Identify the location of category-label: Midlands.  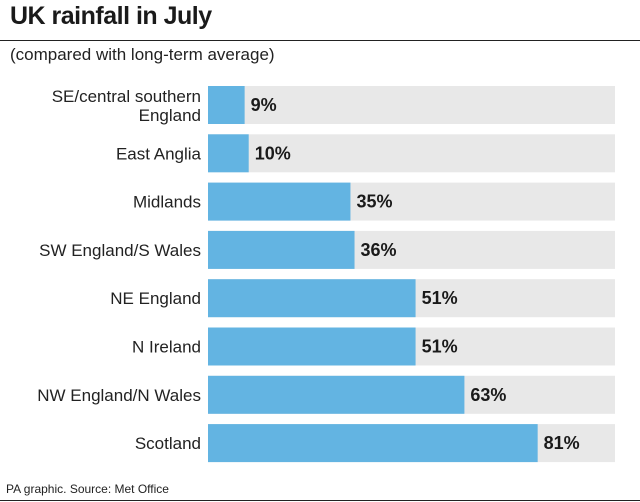
(167, 202).